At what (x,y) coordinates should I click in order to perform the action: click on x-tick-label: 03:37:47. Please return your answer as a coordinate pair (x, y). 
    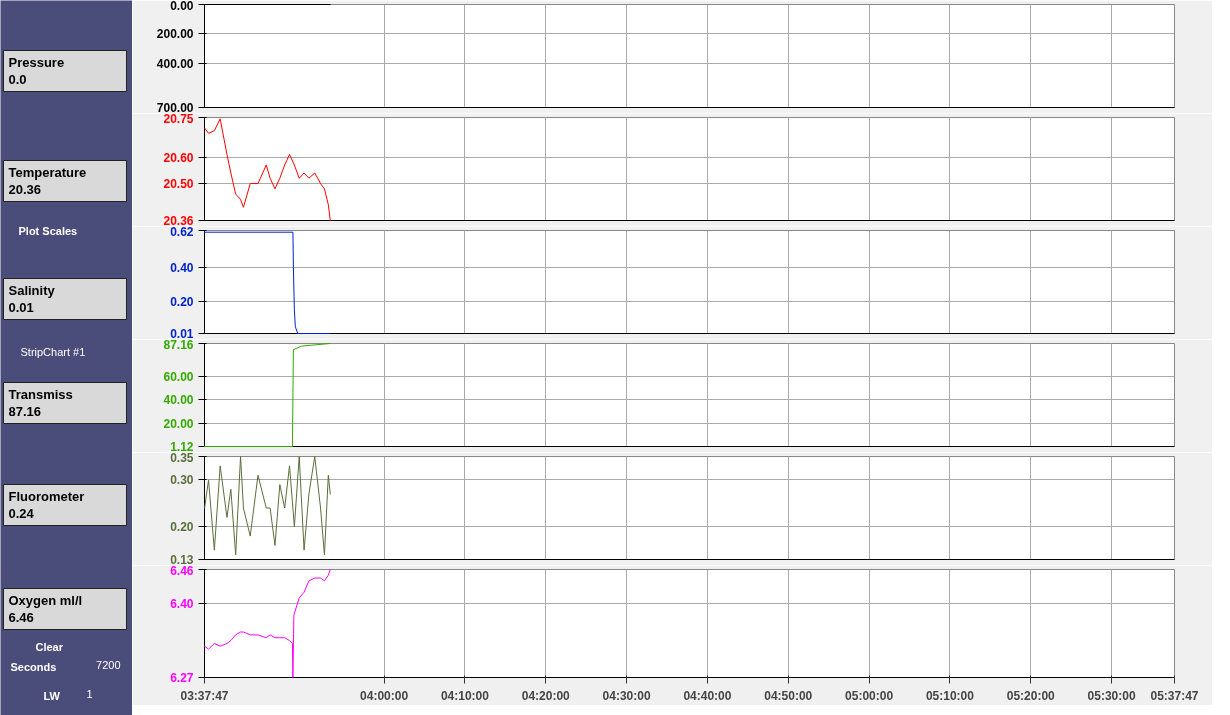
    Looking at the image, I should click on (204, 695).